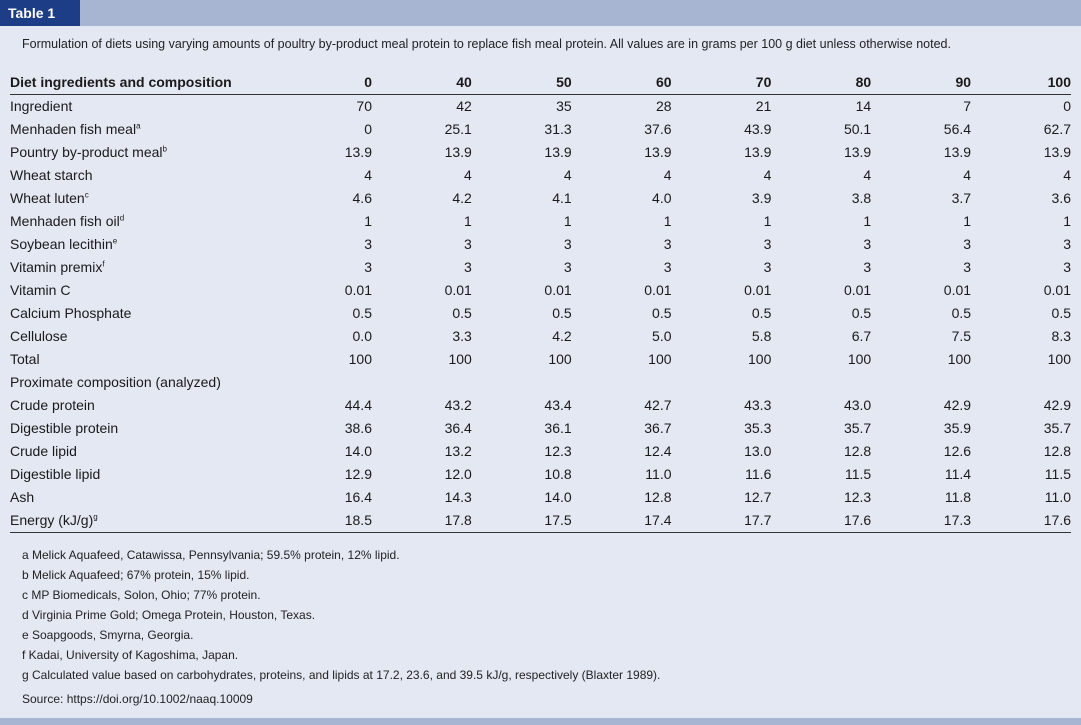  I want to click on row-label: Crude protein, so click(52, 405).